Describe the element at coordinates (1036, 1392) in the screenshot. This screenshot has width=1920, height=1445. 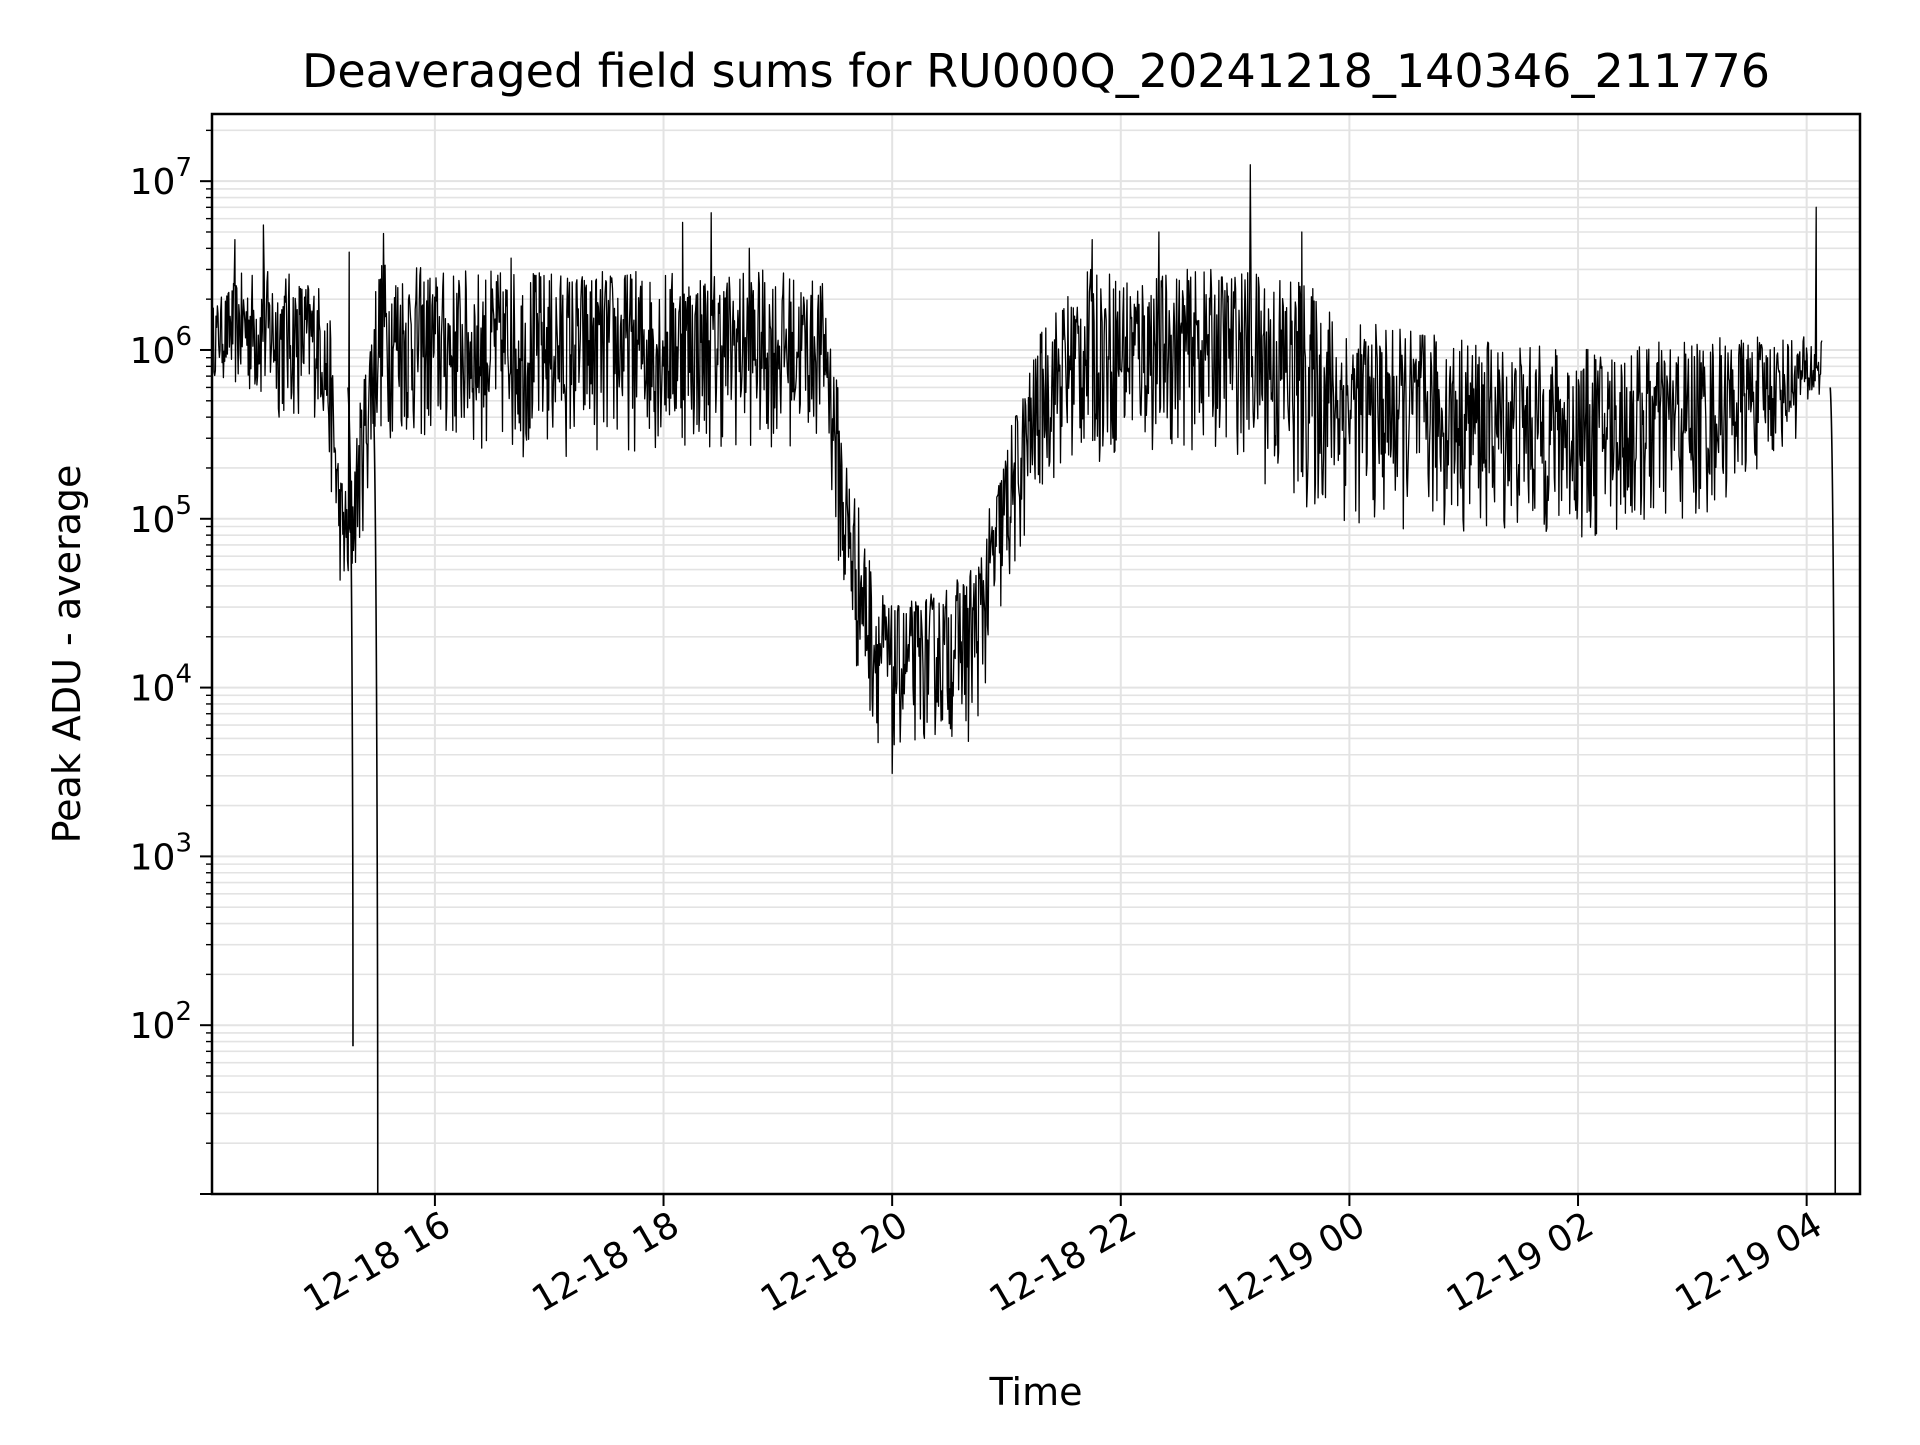
I see `x-axis-label: Time` at that location.